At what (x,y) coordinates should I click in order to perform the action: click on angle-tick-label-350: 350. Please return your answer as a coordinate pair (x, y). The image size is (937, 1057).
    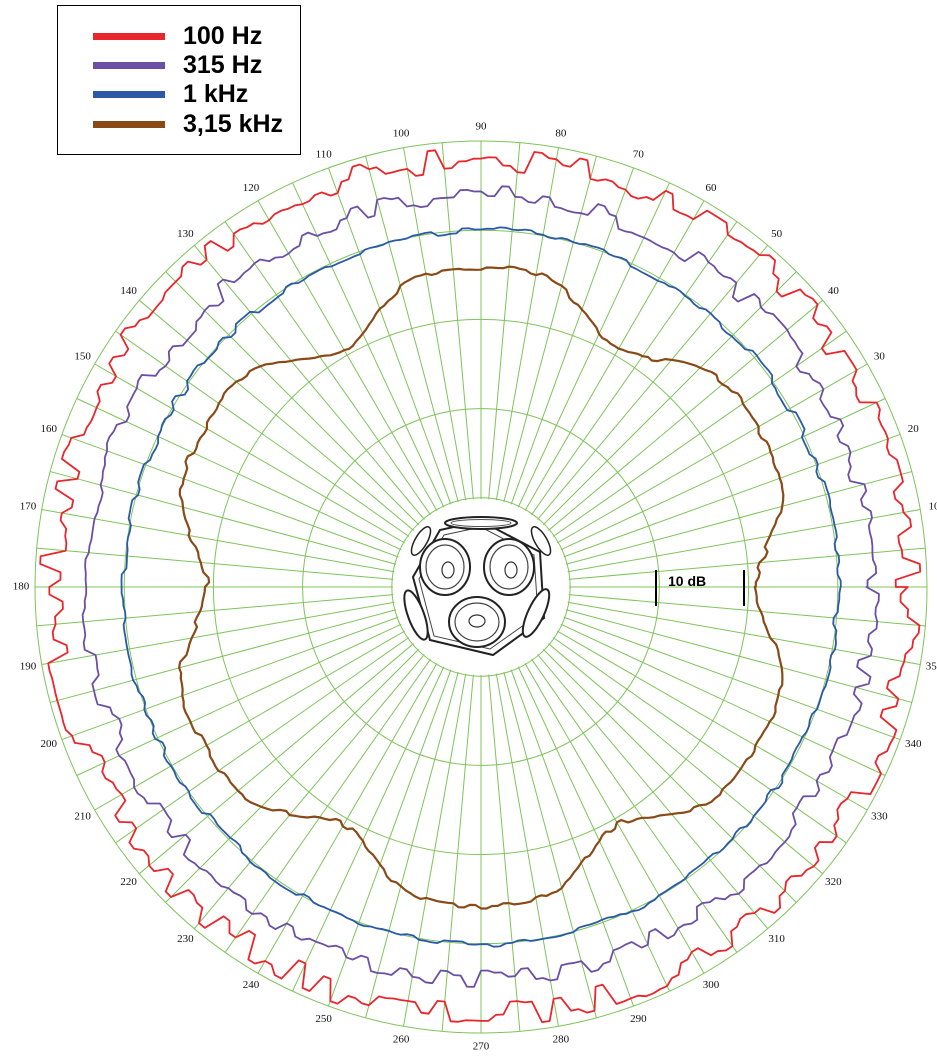
    Looking at the image, I should click on (931, 666).